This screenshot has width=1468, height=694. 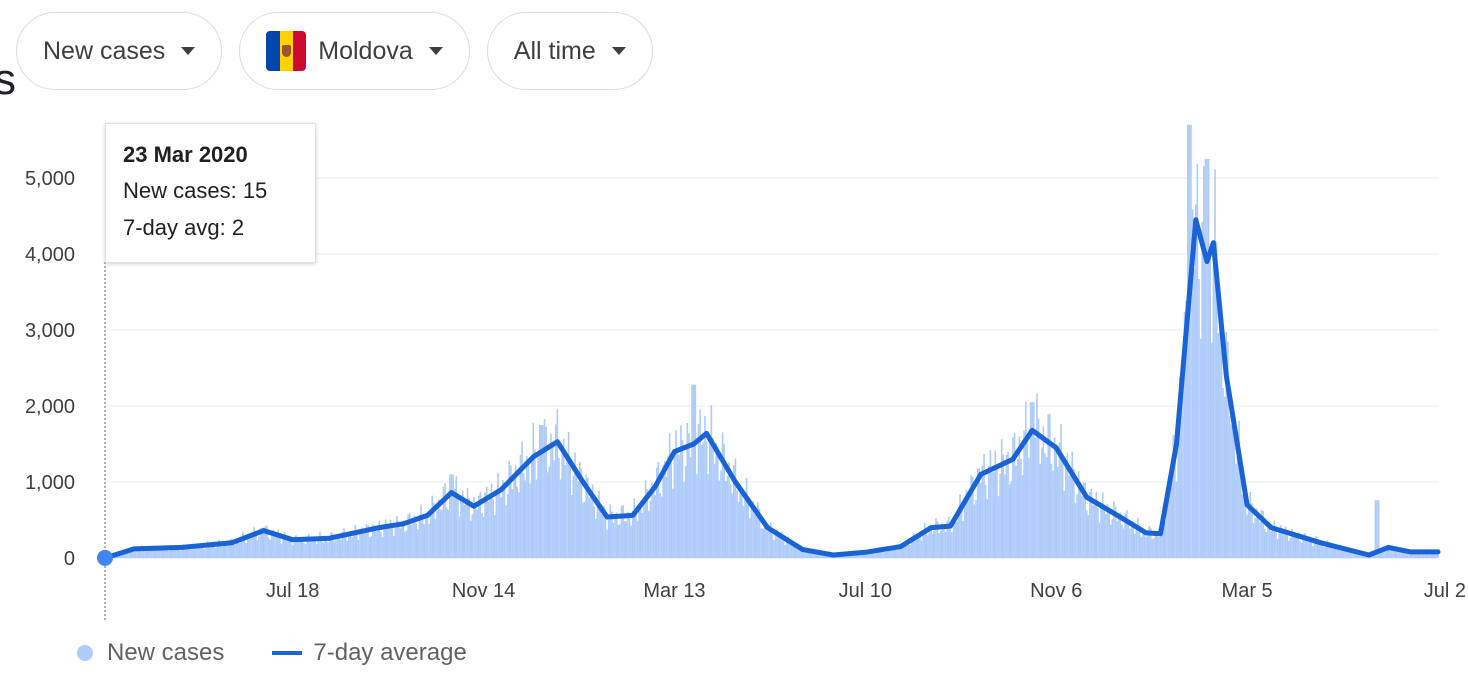 What do you see at coordinates (85, 653) in the screenshot?
I see `new-cases-legend-icon` at bounding box center [85, 653].